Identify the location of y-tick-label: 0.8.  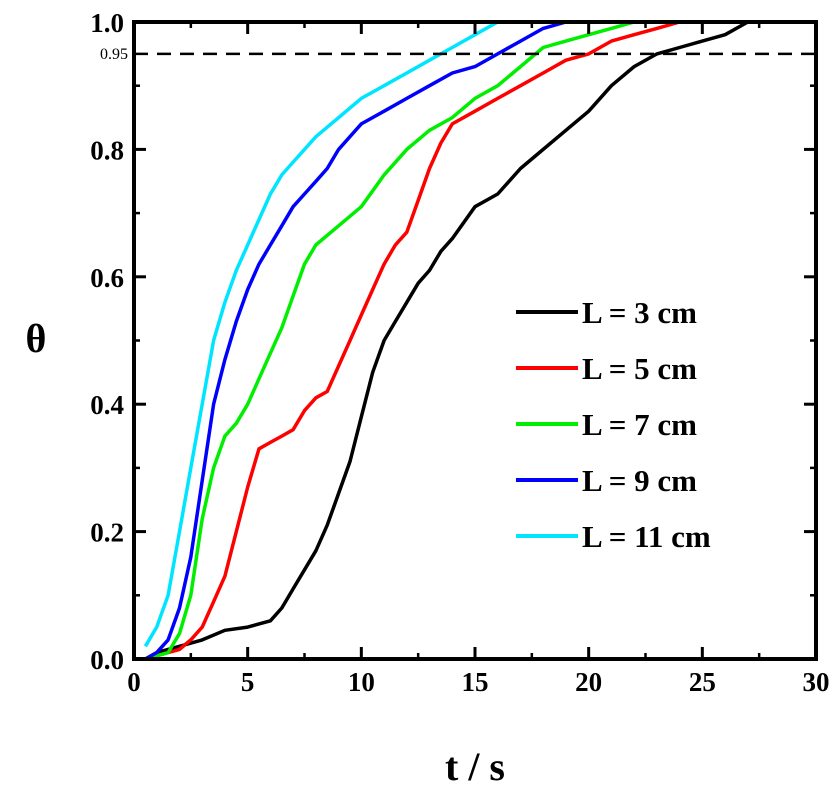
(107, 150).